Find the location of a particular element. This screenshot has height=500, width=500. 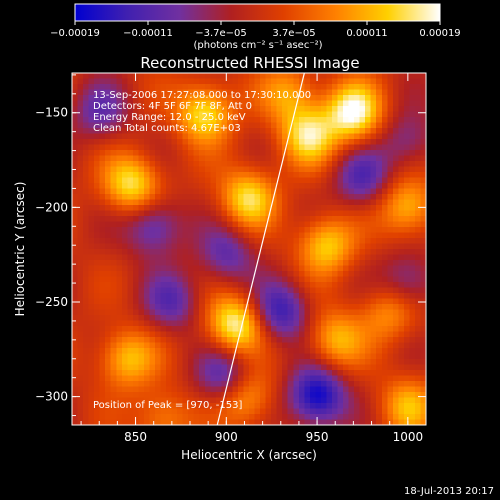

x-tick-label: 850 is located at coordinates (135, 437).